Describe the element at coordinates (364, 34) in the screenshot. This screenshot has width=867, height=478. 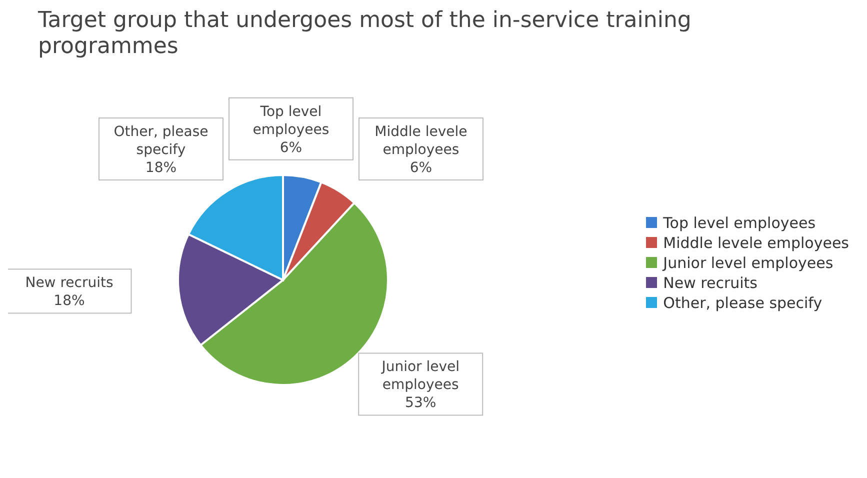
I see `chart-title: Target group that undergoes most of the in-service training programmes` at that location.